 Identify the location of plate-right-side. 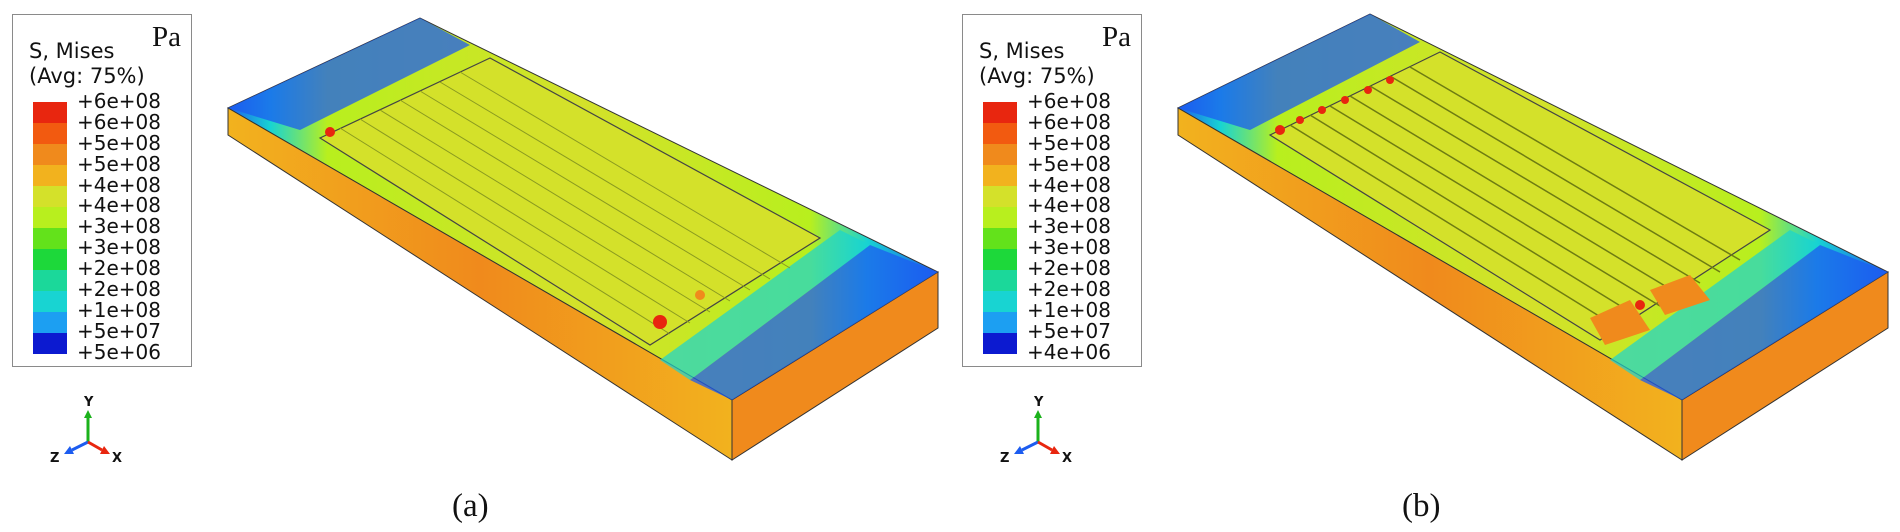
(1785, 366).